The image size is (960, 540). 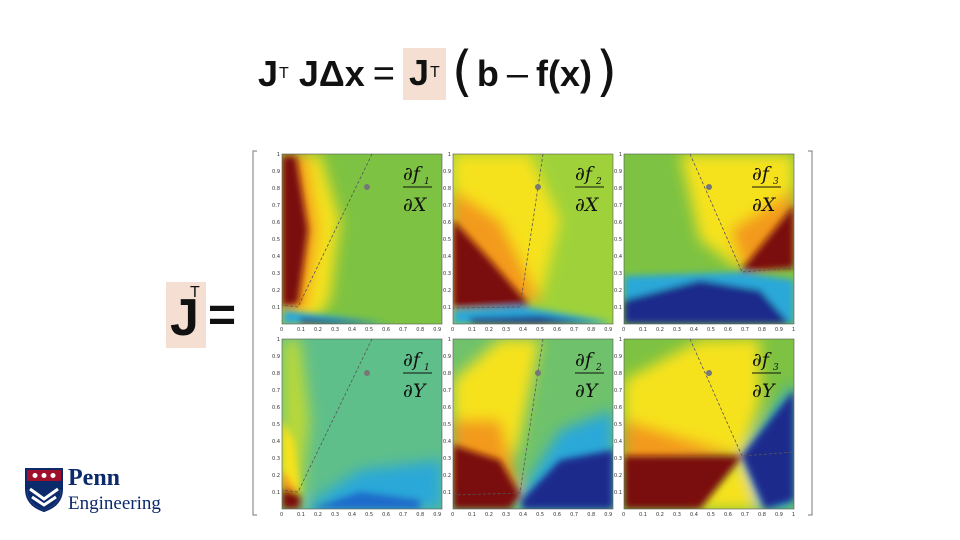 What do you see at coordinates (762, 174) in the screenshot?
I see `frac-num-2: ∂f` at bounding box center [762, 174].